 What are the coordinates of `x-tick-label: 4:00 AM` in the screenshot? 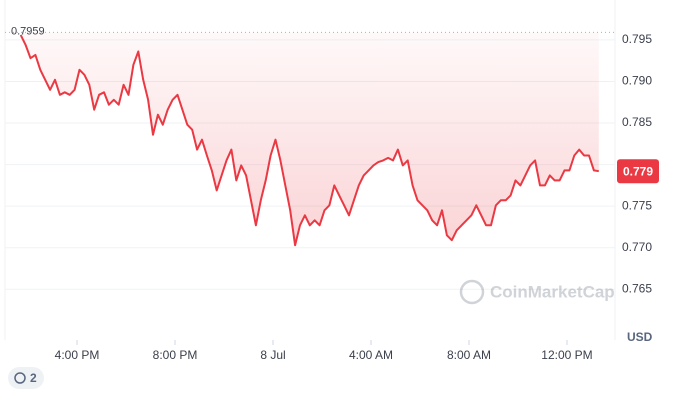 It's located at (371, 355).